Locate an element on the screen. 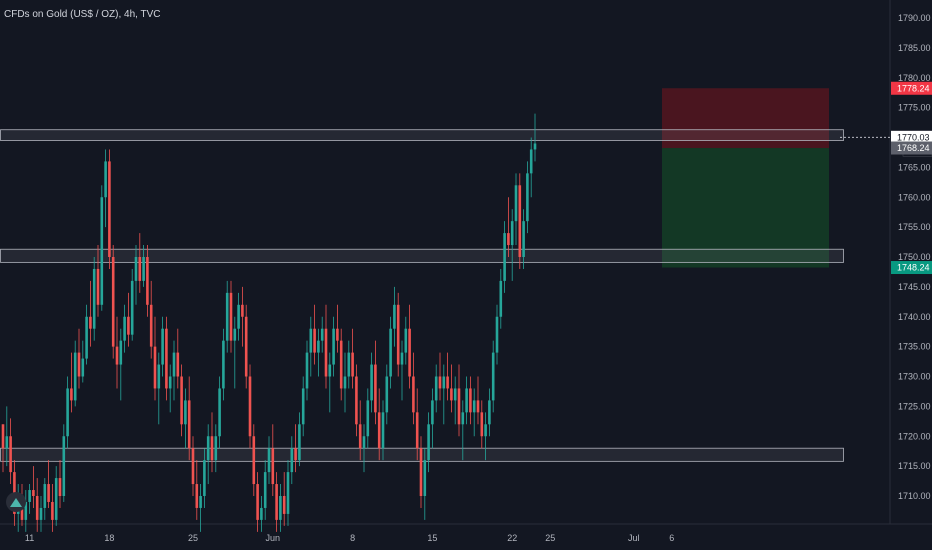 The height and width of the screenshot is (550, 932). target-price-badge: 1748.24 is located at coordinates (913, 268).